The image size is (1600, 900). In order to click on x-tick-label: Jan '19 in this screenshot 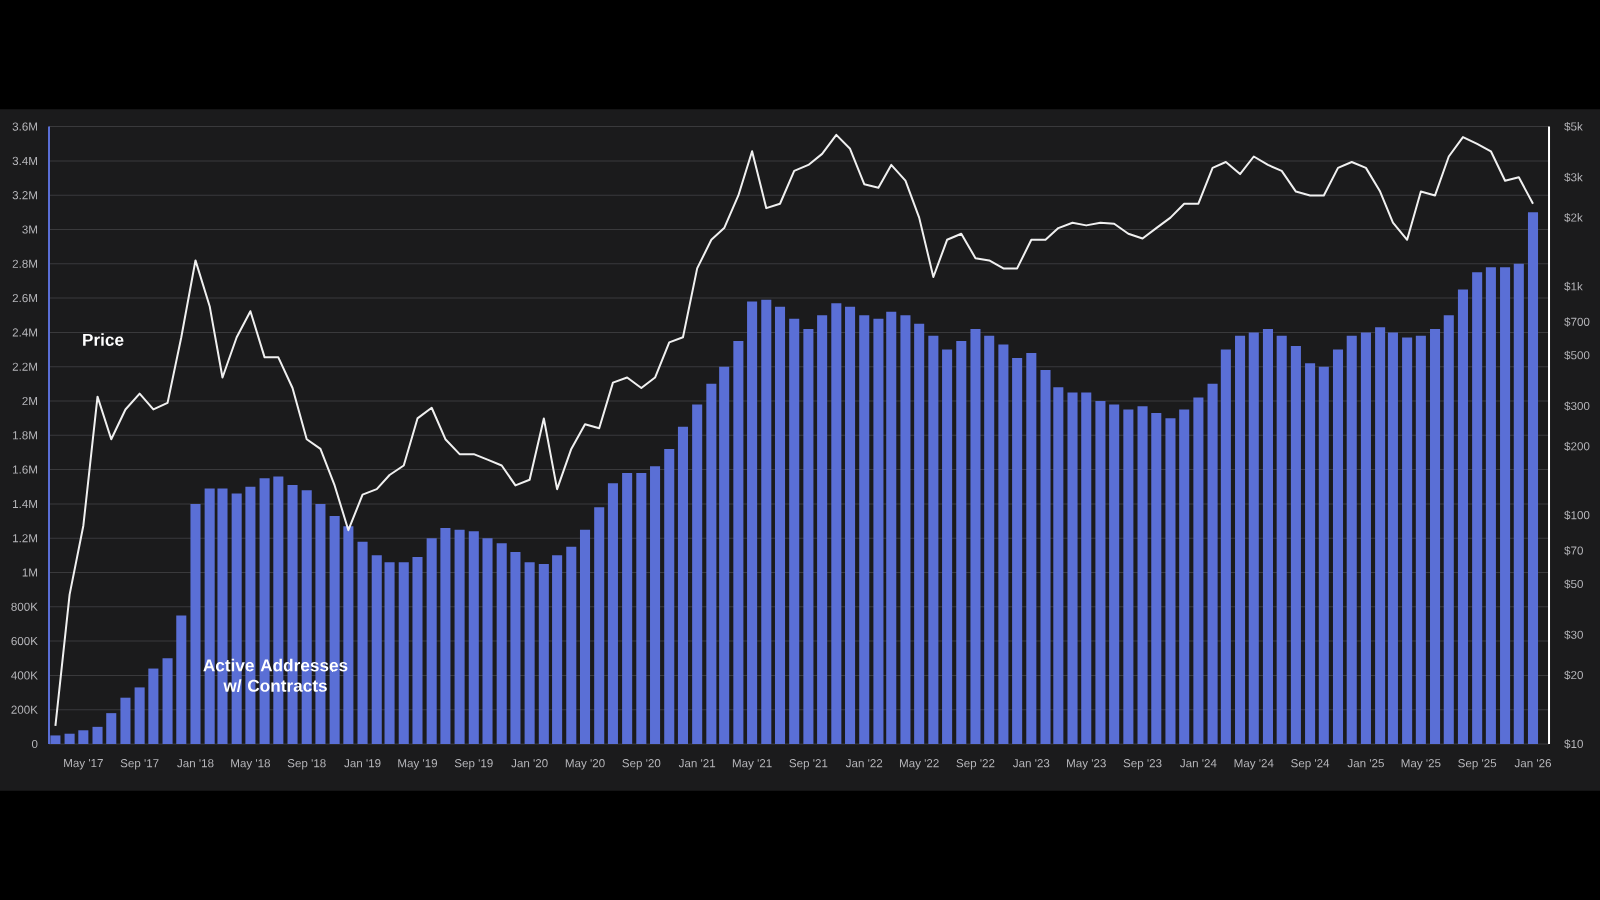, I will do `click(362, 763)`.